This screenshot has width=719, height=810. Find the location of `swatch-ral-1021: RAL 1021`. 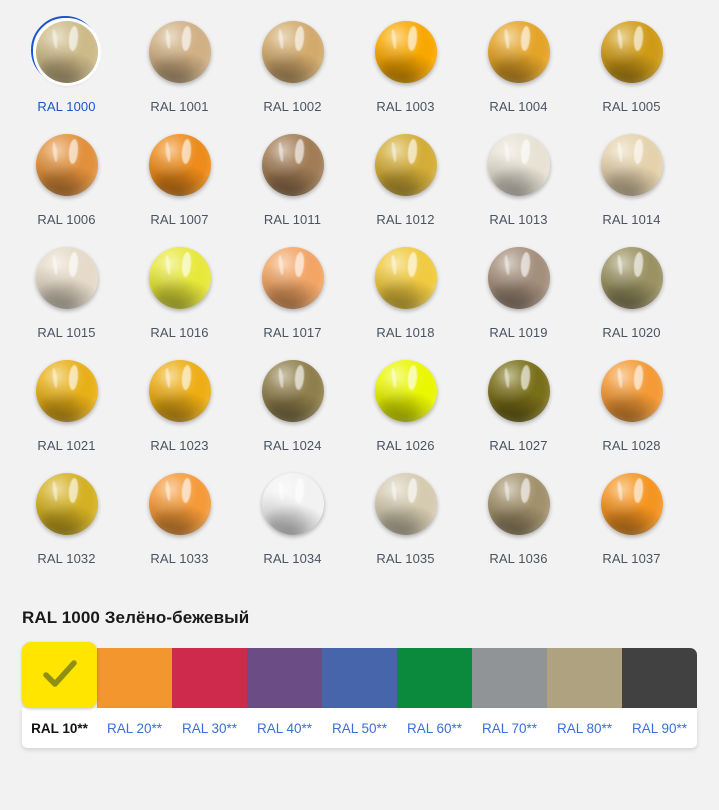

swatch-ral-1021: RAL 1021 is located at coordinates (66, 411).